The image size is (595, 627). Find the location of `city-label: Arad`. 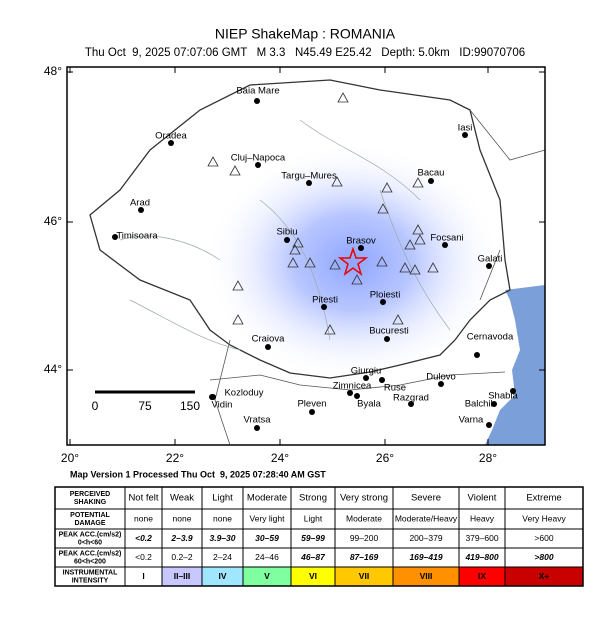

city-label: Arad is located at coordinates (140, 203).